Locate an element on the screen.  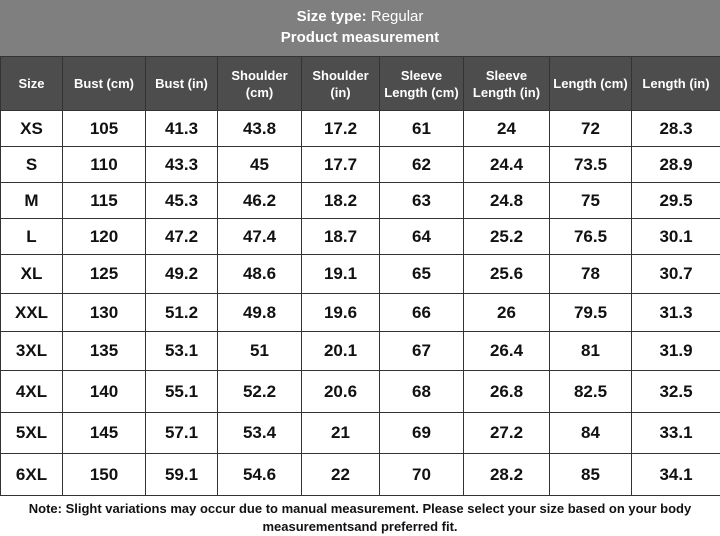
measurement-cell: 18.7 is located at coordinates (340, 236).